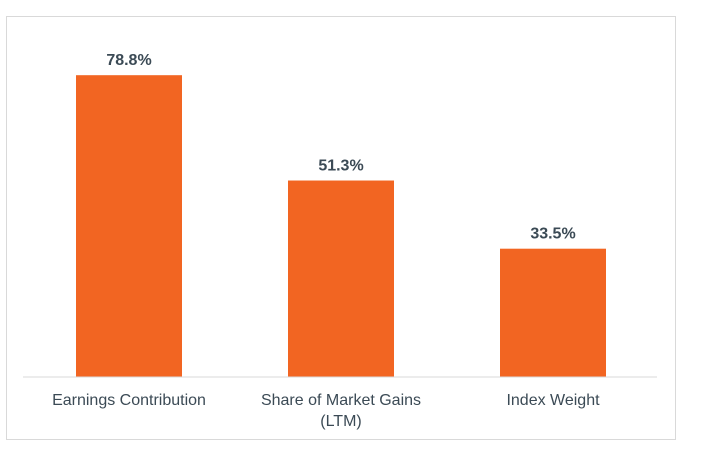  What do you see at coordinates (129, 400) in the screenshot?
I see `category-label-1: Earnings Contribution` at bounding box center [129, 400].